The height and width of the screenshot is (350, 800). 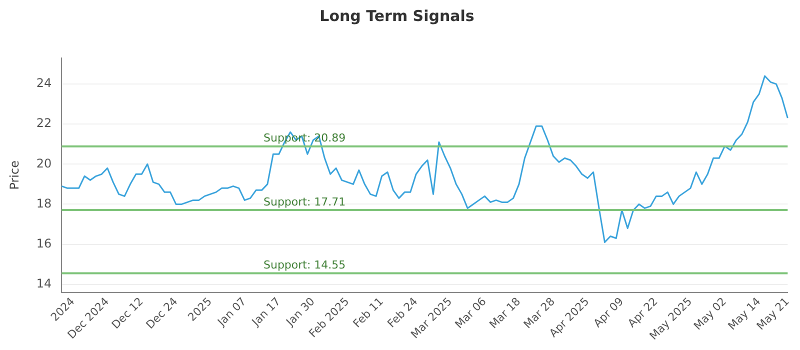 I want to click on y-tick-label: 16, so click(x=44, y=243).